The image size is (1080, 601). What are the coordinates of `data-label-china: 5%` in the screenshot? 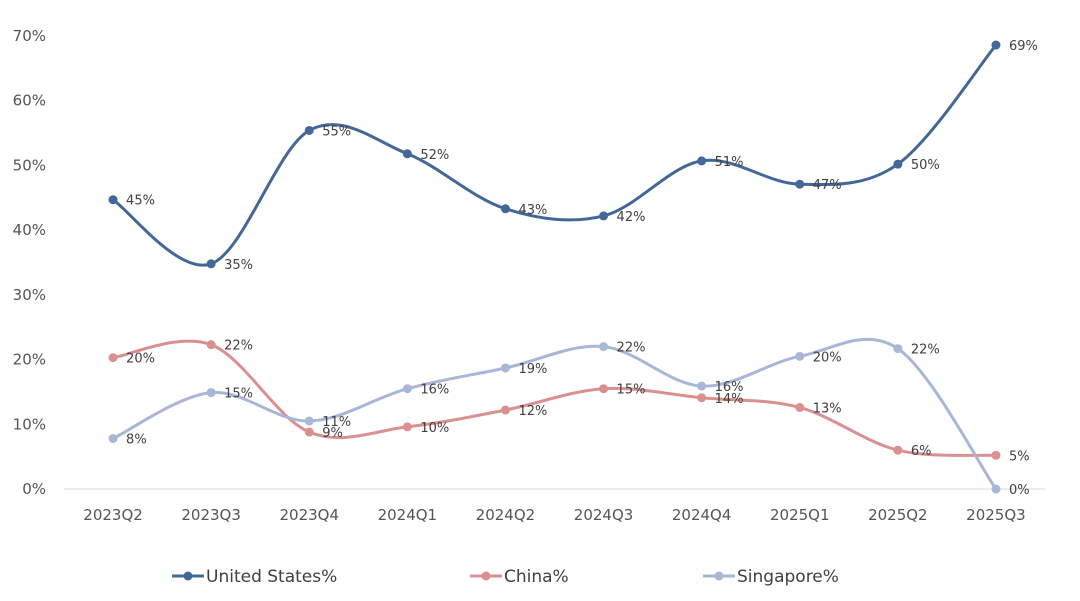 It's located at (1019, 456).